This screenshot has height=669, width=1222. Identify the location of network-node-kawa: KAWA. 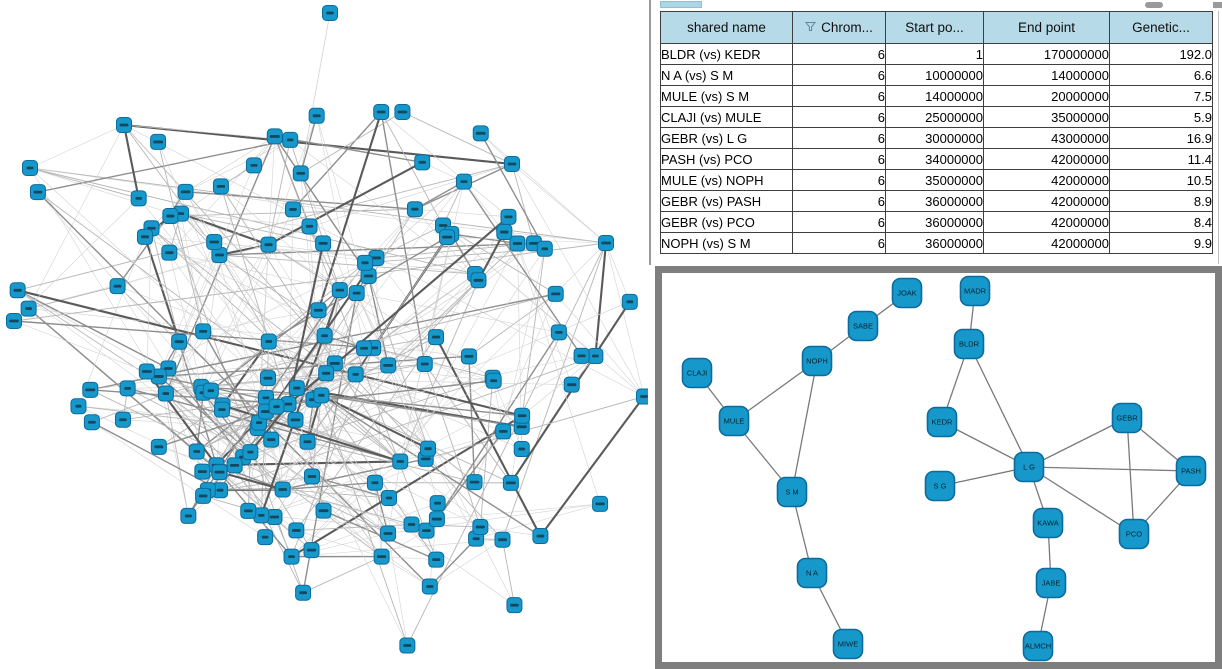
(1048, 523).